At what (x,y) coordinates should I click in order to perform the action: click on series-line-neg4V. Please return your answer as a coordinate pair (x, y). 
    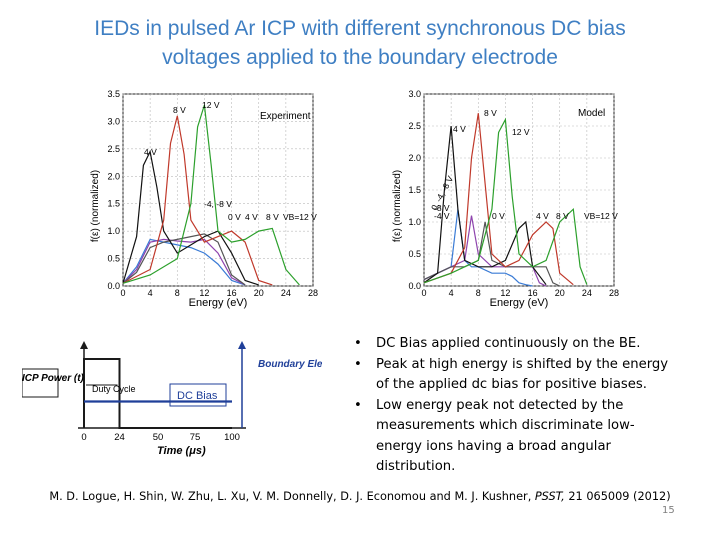
    Looking at the image, I should click on (184, 262).